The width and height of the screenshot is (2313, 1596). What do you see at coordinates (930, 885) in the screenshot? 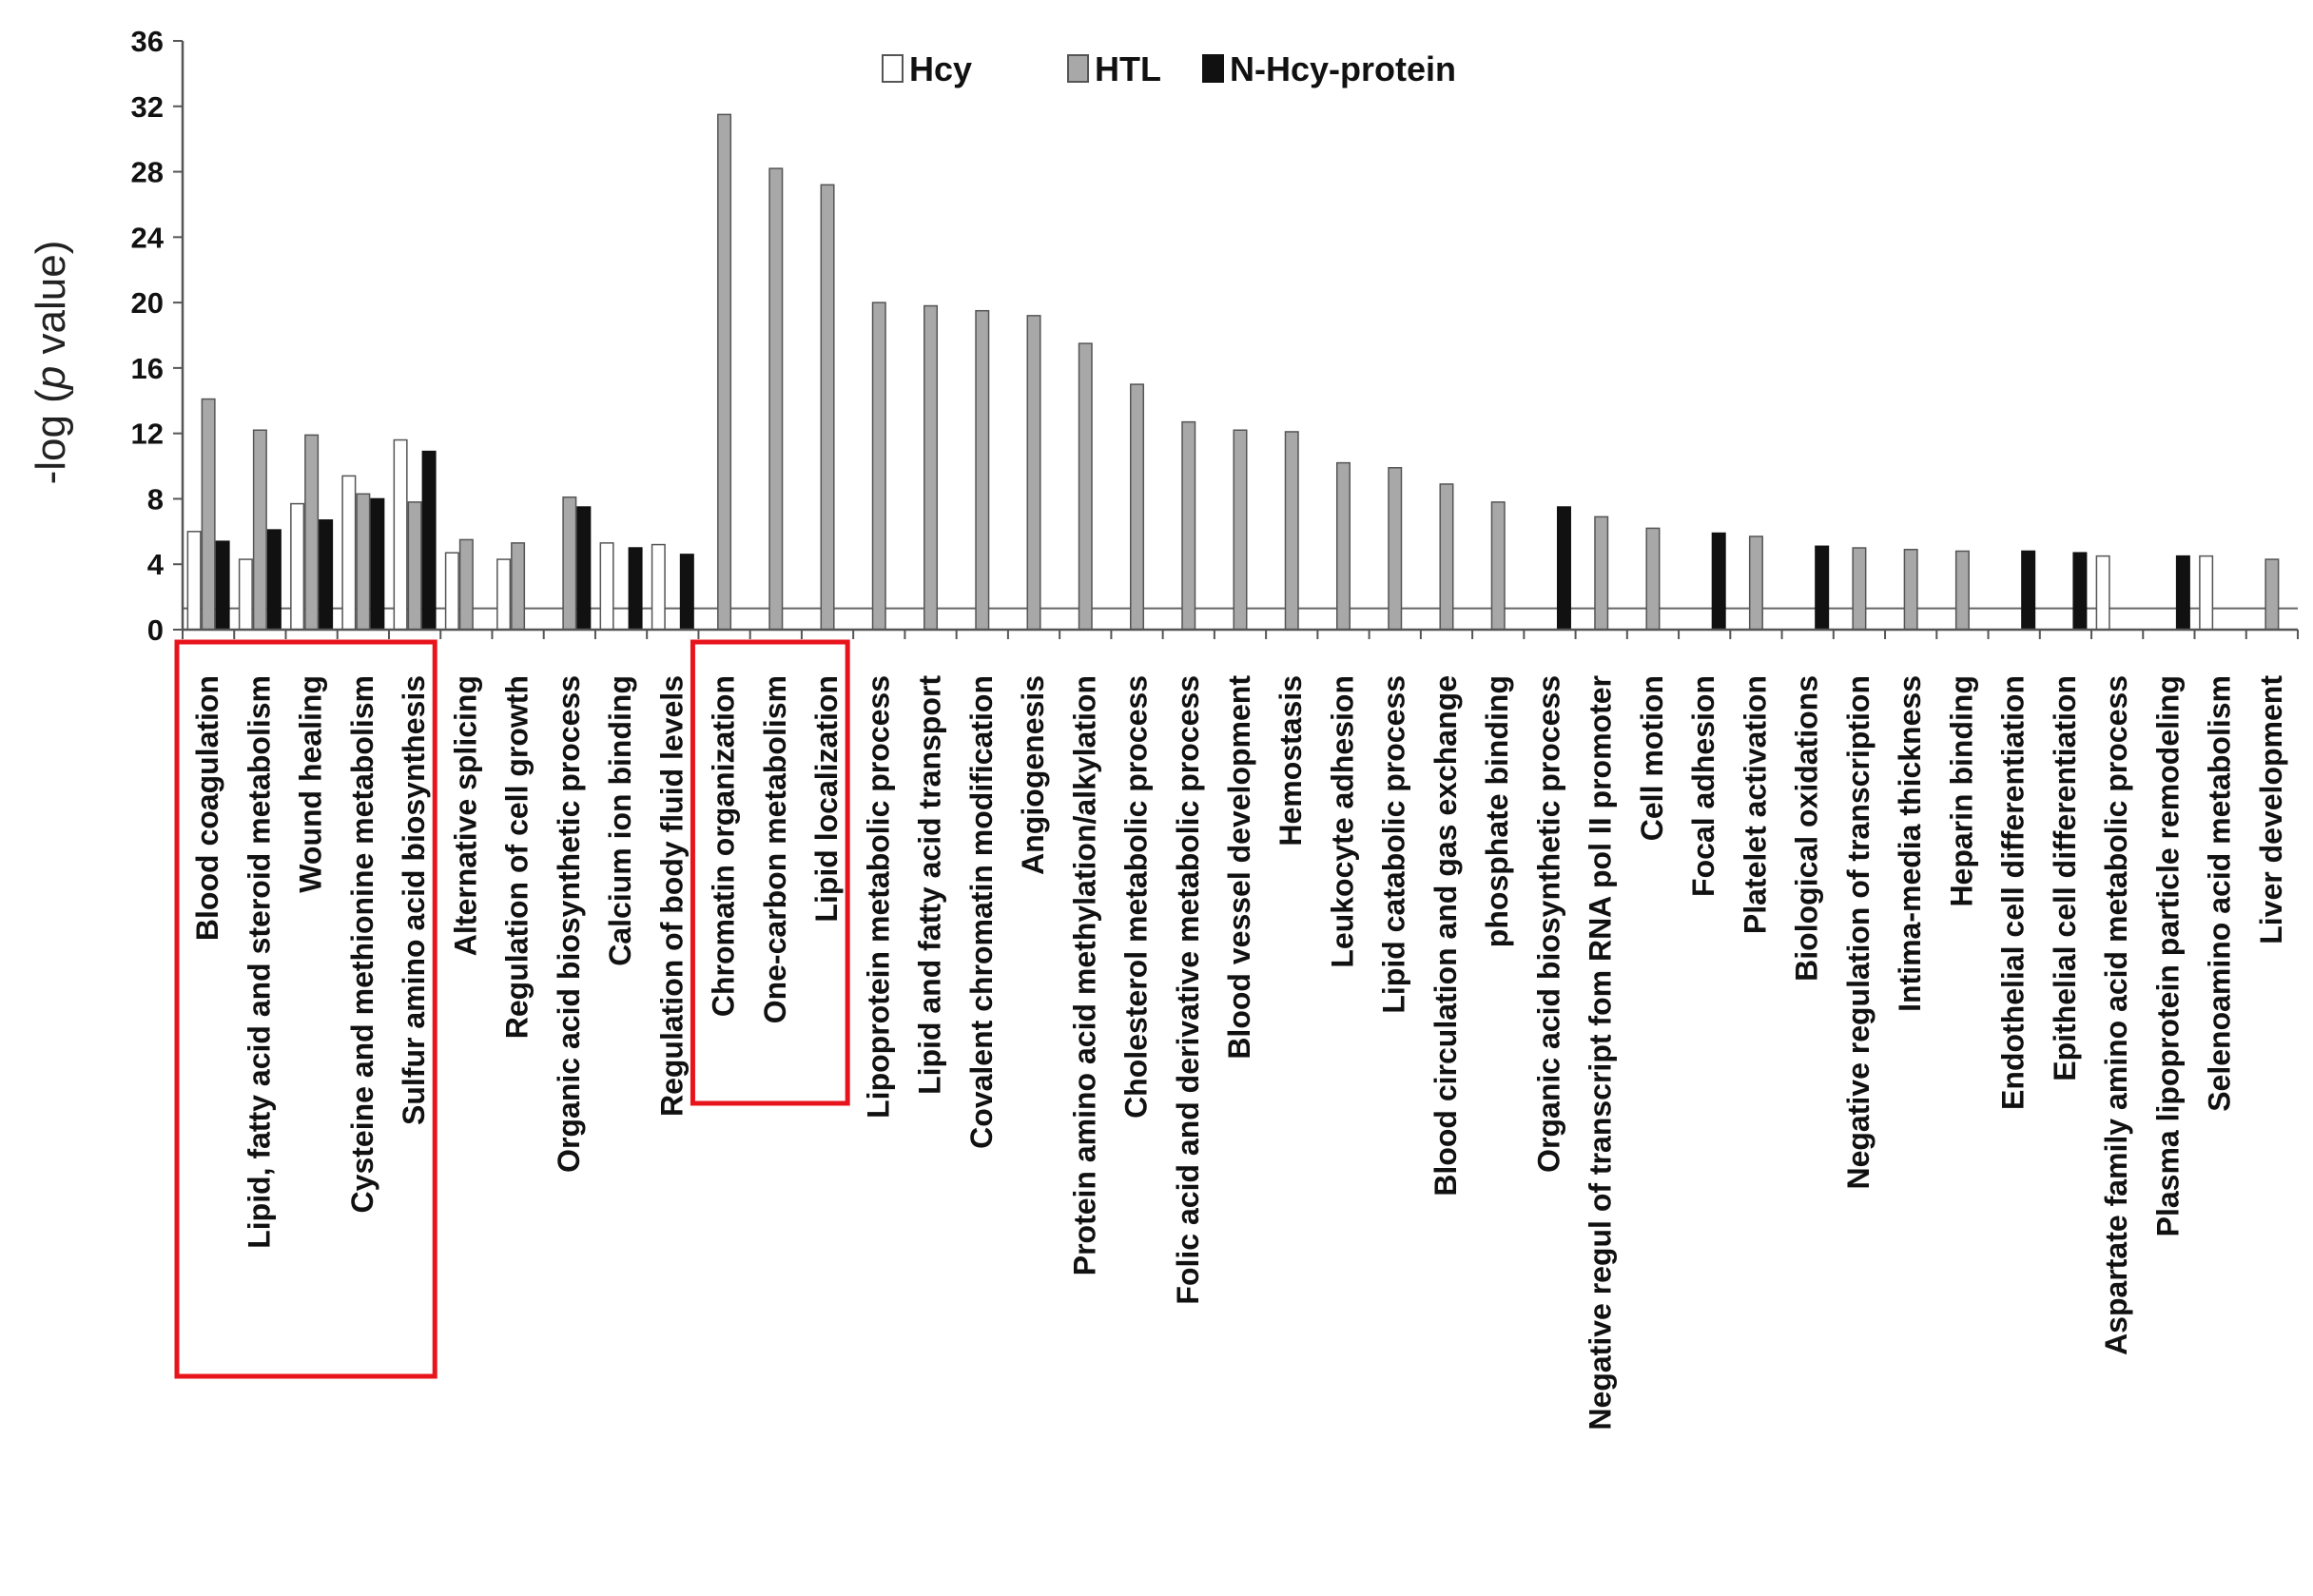
I see `category-label: Lipid and fatty acid transport` at bounding box center [930, 885].